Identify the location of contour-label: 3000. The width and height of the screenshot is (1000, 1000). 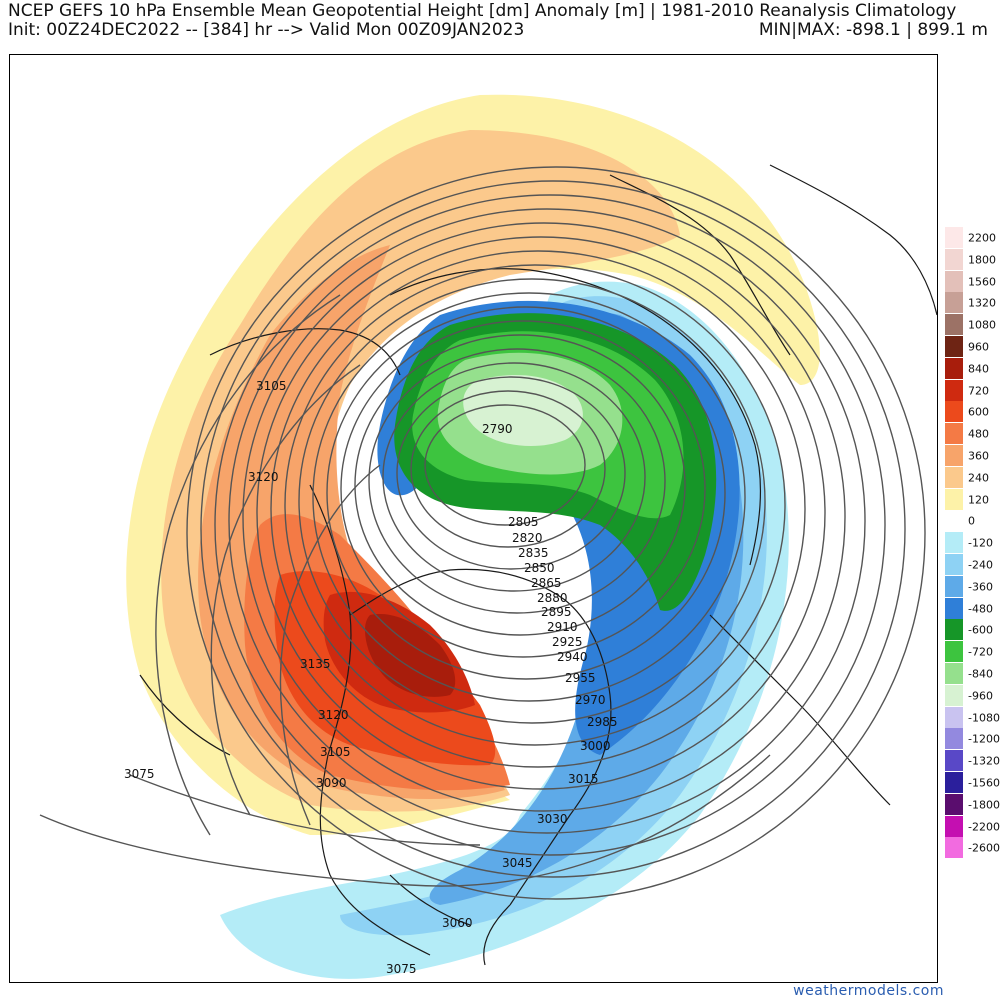
(595, 746).